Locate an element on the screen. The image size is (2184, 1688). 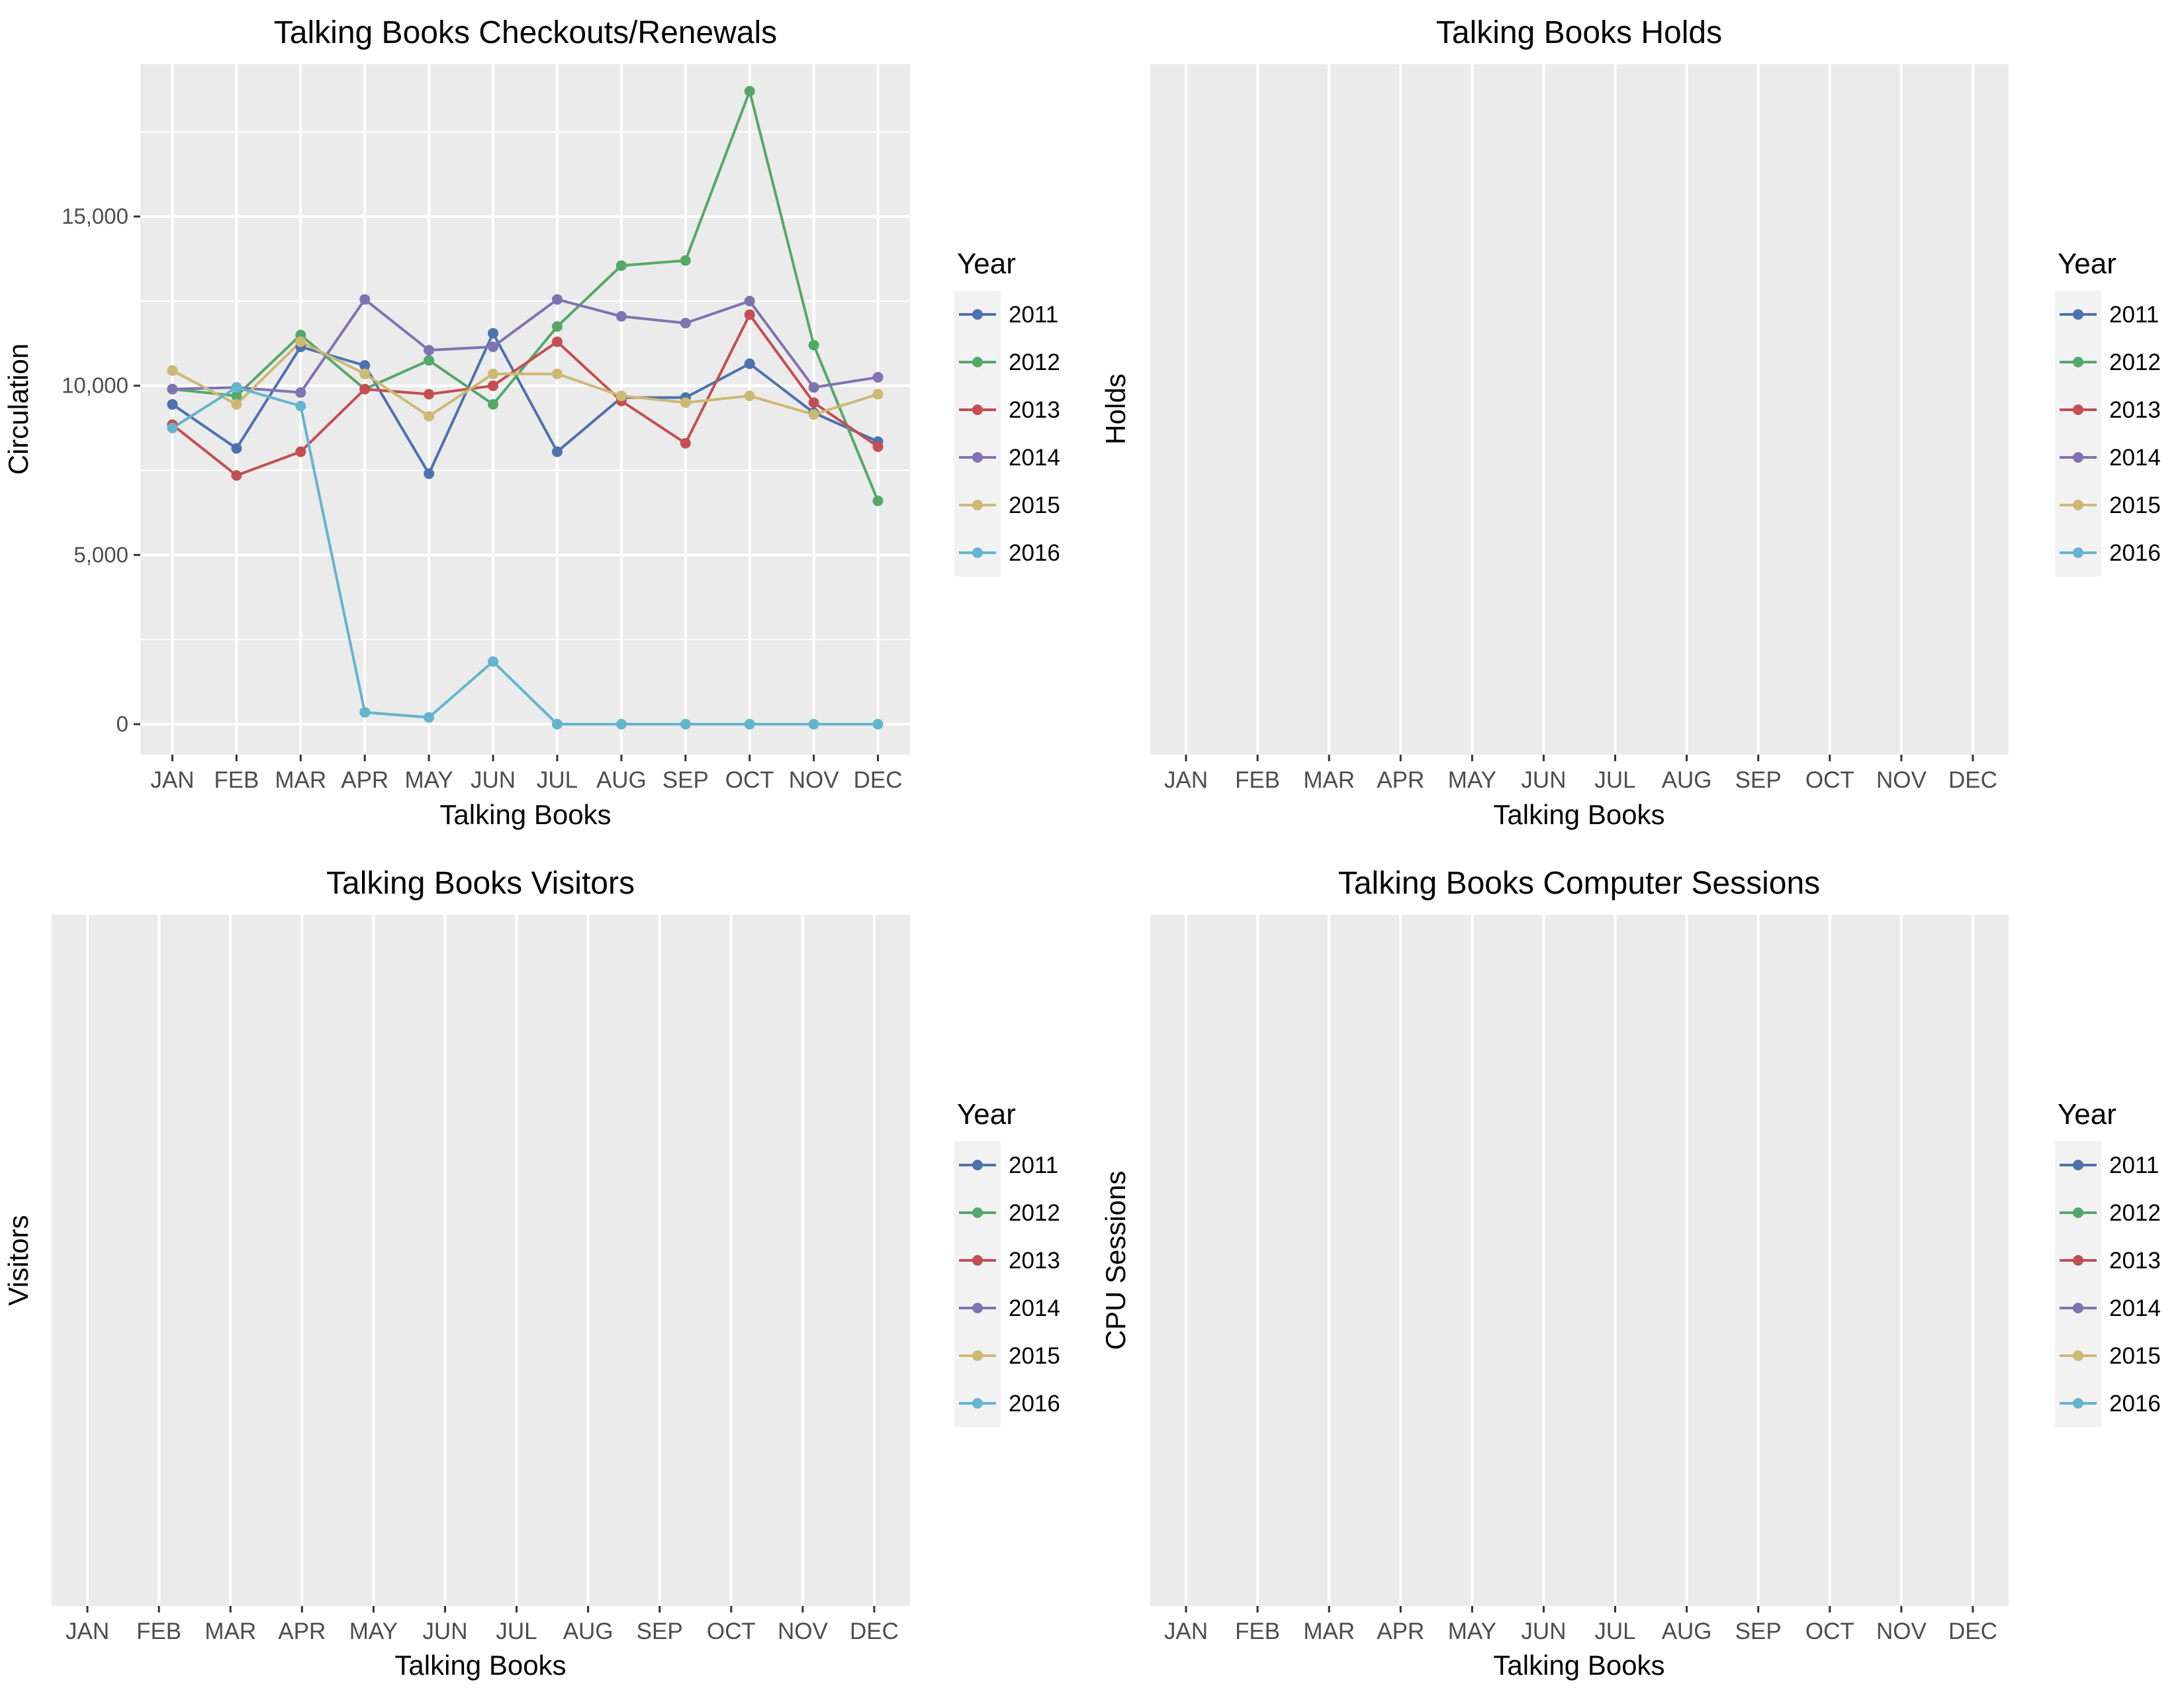
data-point-2016-MAR is located at coordinates (300, 406).